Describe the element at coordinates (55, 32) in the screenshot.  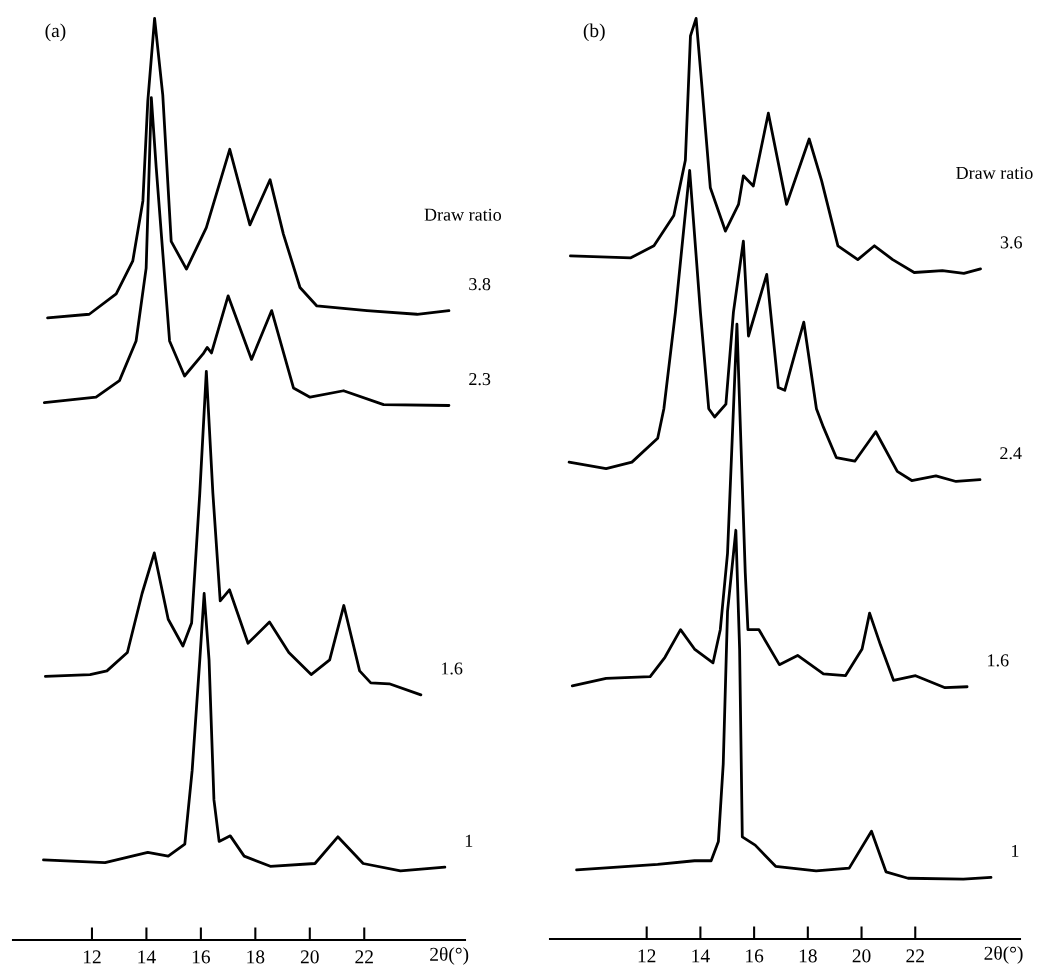
I see `chart-title: (a)` at that location.